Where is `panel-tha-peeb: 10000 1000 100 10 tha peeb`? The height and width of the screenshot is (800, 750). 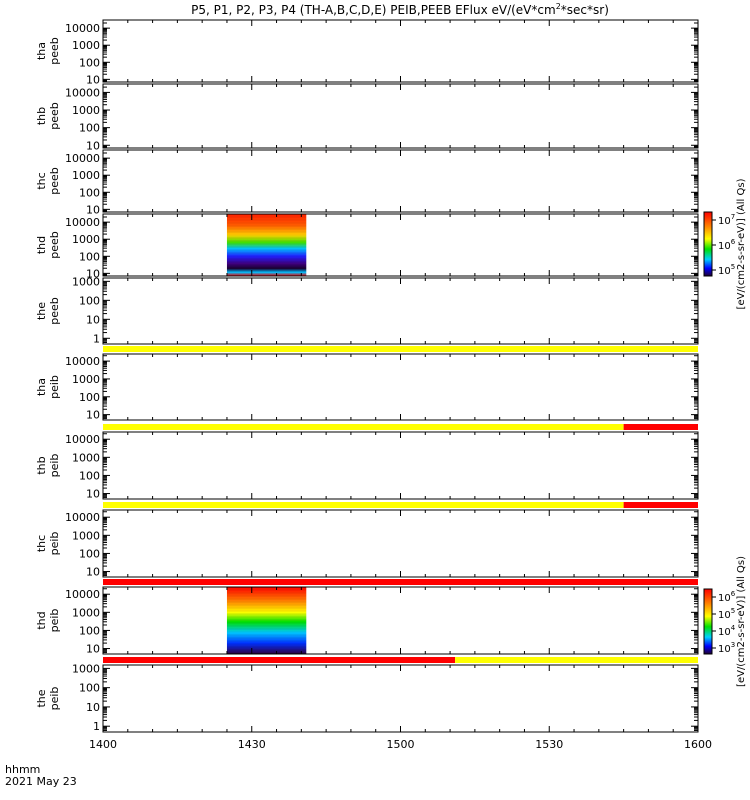 panel-tha-peeb: 10000 1000 100 10 tha peeb is located at coordinates (367, 52).